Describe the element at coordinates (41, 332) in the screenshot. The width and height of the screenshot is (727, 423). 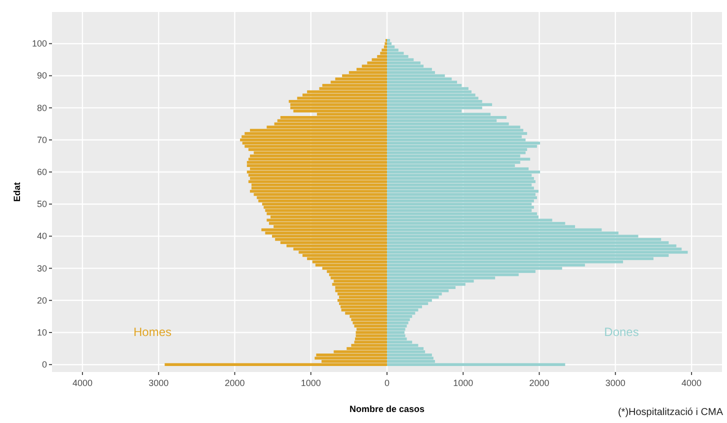
I see `y-tick-label: 10` at that location.